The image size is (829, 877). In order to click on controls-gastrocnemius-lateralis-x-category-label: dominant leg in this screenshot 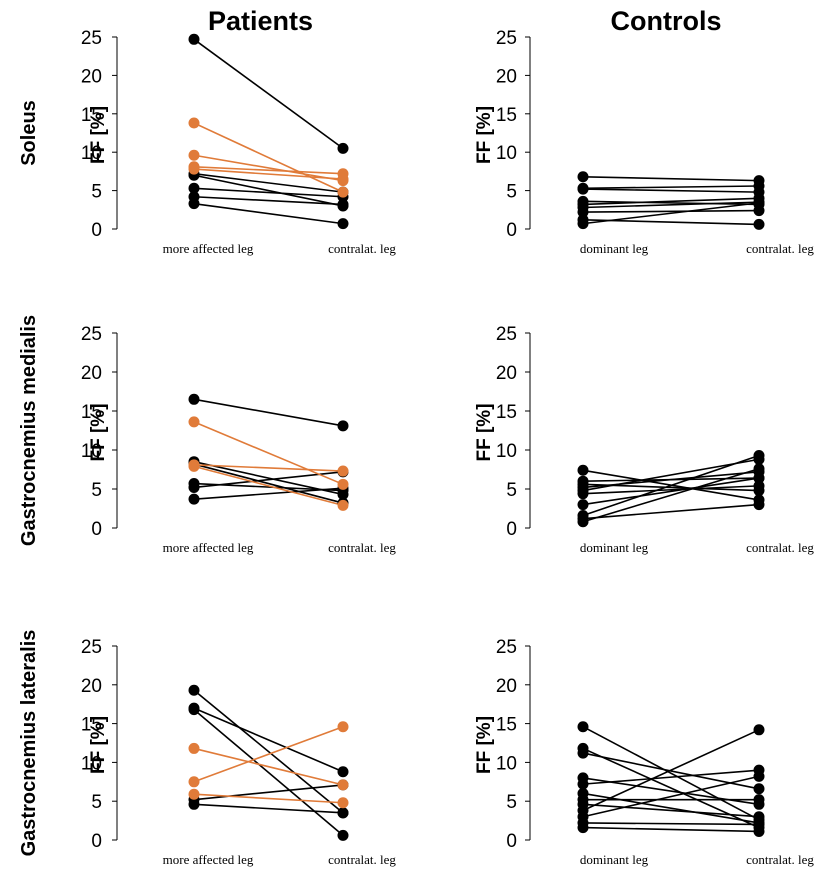, I will do `click(614, 859)`.